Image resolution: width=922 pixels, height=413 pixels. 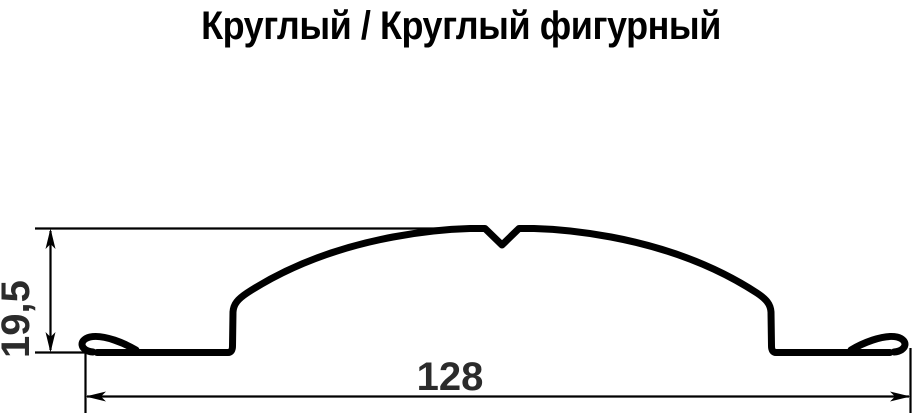 What do you see at coordinates (95, 396) in the screenshot?
I see `arrow-head-width-left` at bounding box center [95, 396].